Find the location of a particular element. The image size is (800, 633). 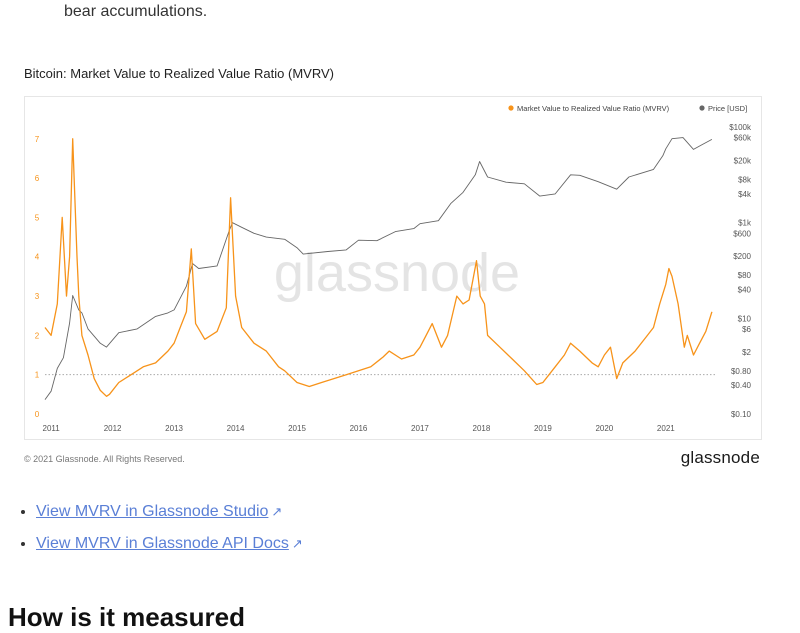

right-tick-label: $20k is located at coordinates (743, 160).